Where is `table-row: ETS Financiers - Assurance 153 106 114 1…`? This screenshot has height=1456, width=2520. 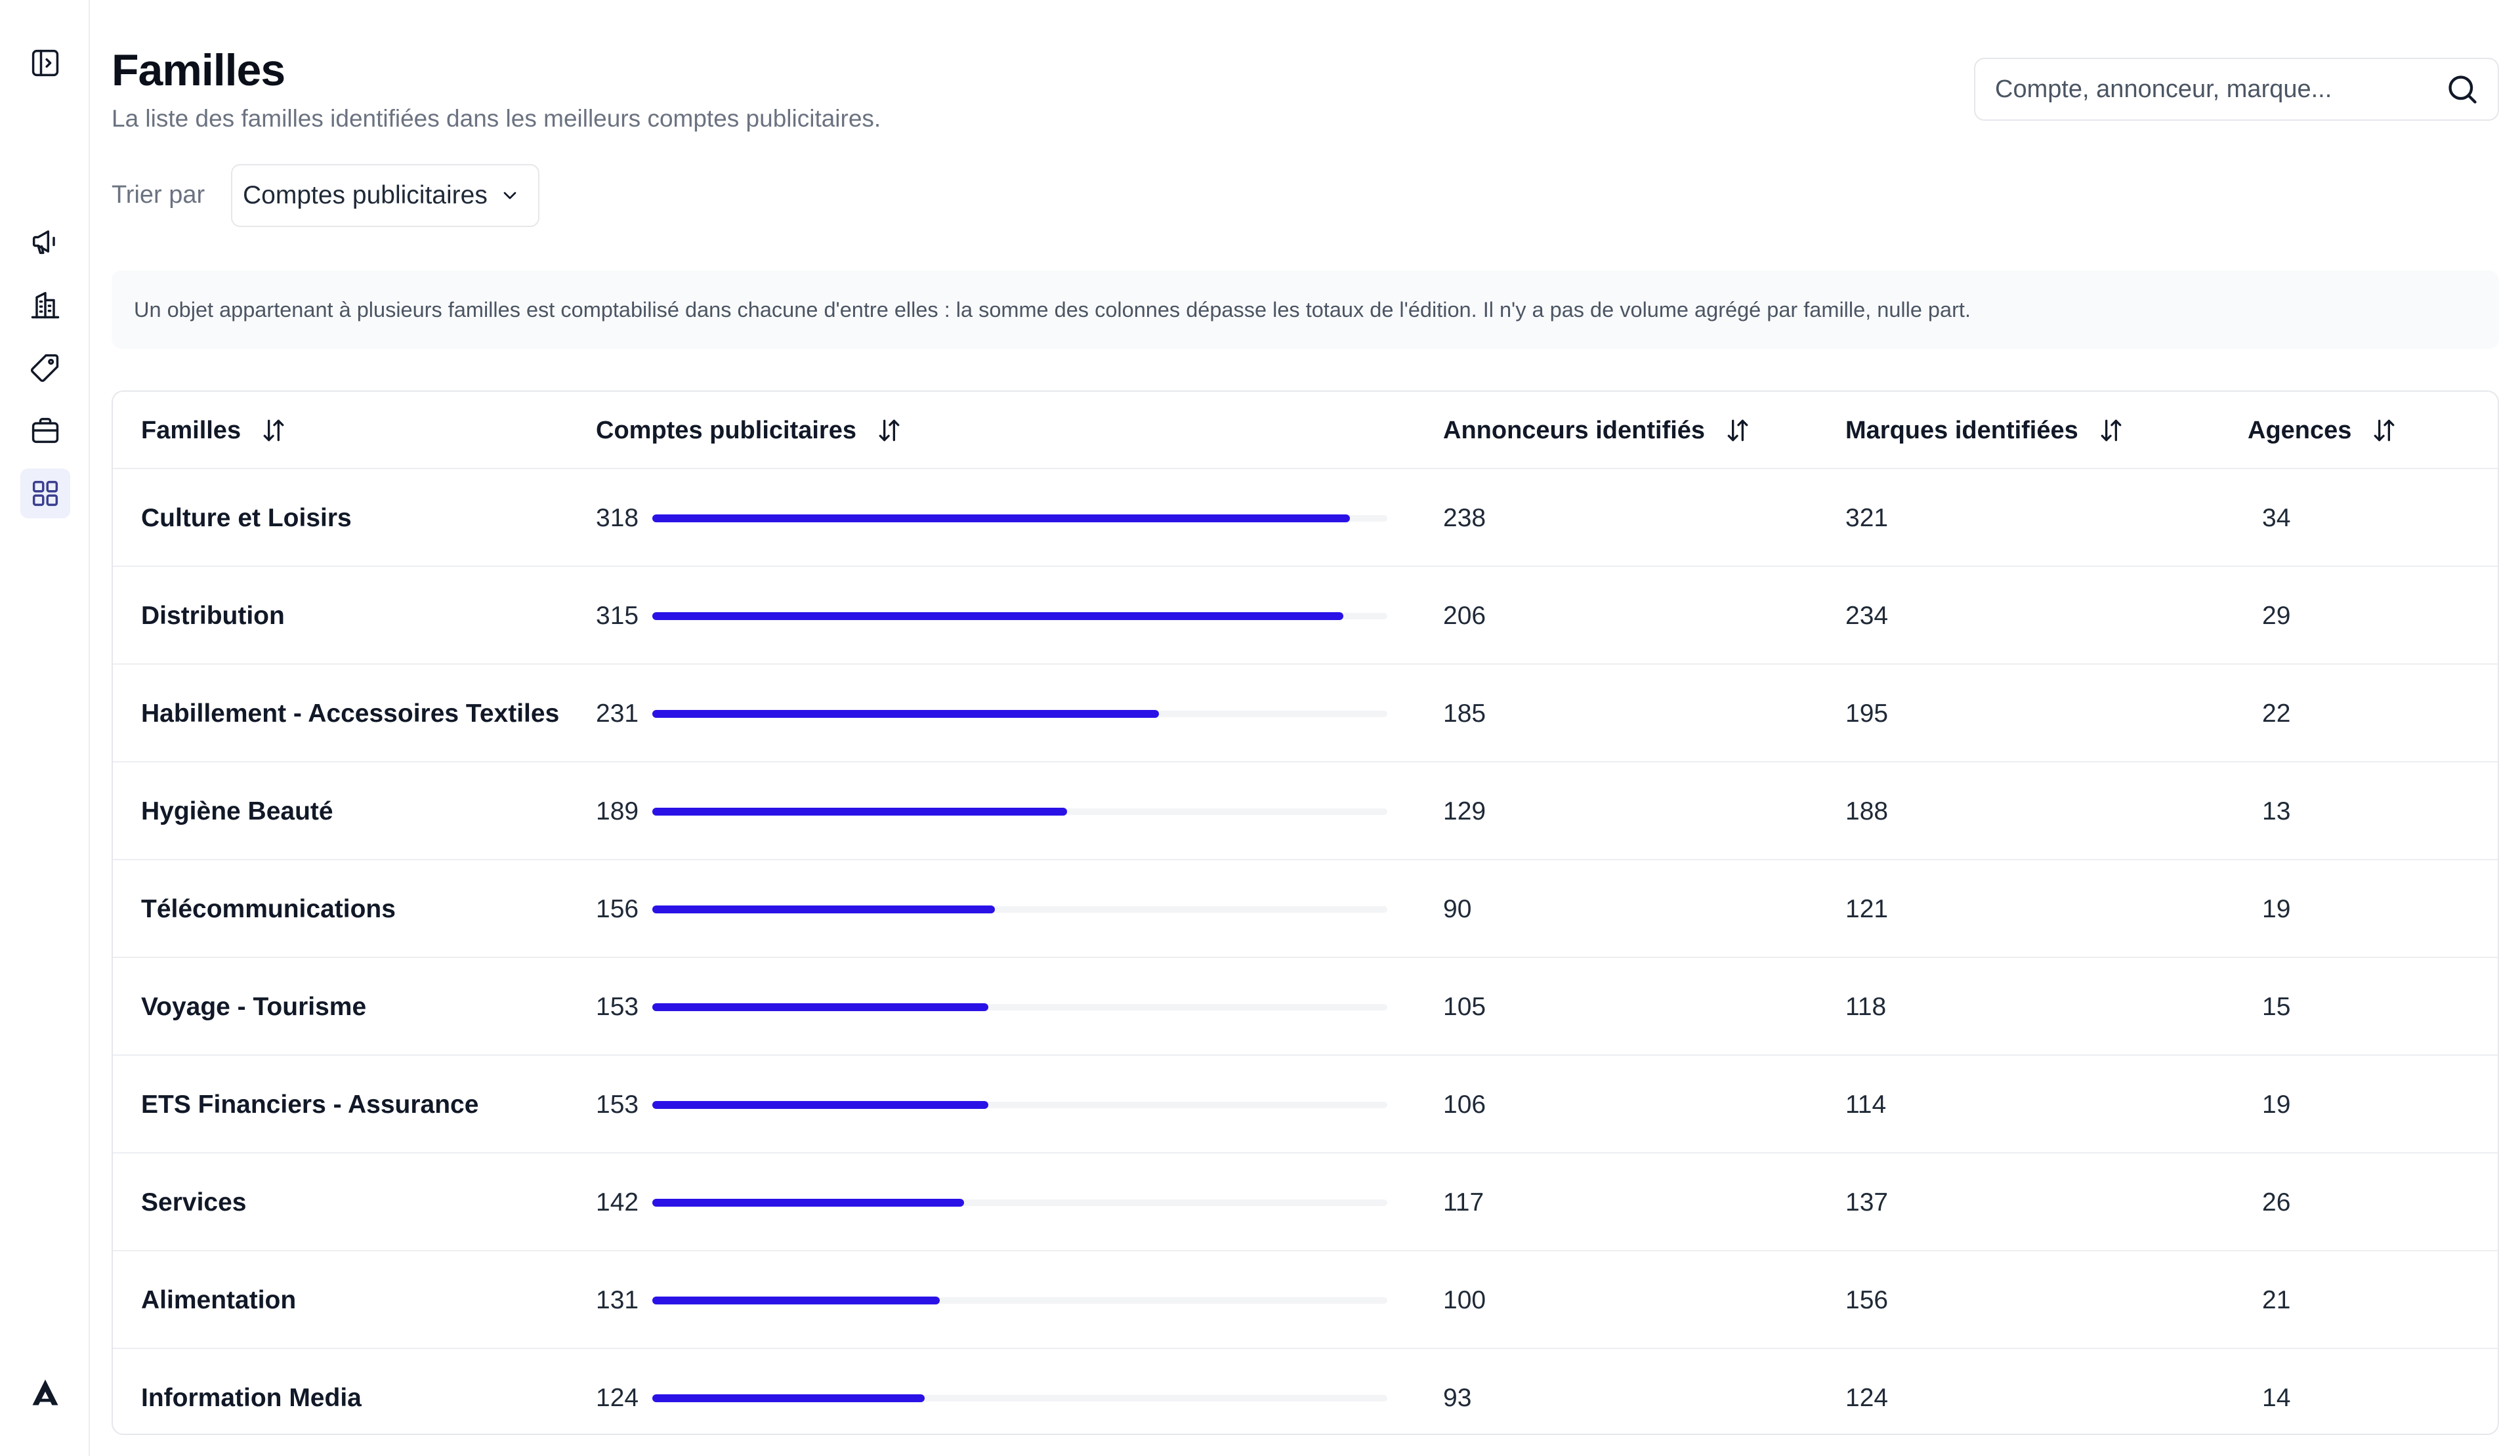 table-row: ETS Financiers - Assurance 153 106 114 1… is located at coordinates (1305, 1105).